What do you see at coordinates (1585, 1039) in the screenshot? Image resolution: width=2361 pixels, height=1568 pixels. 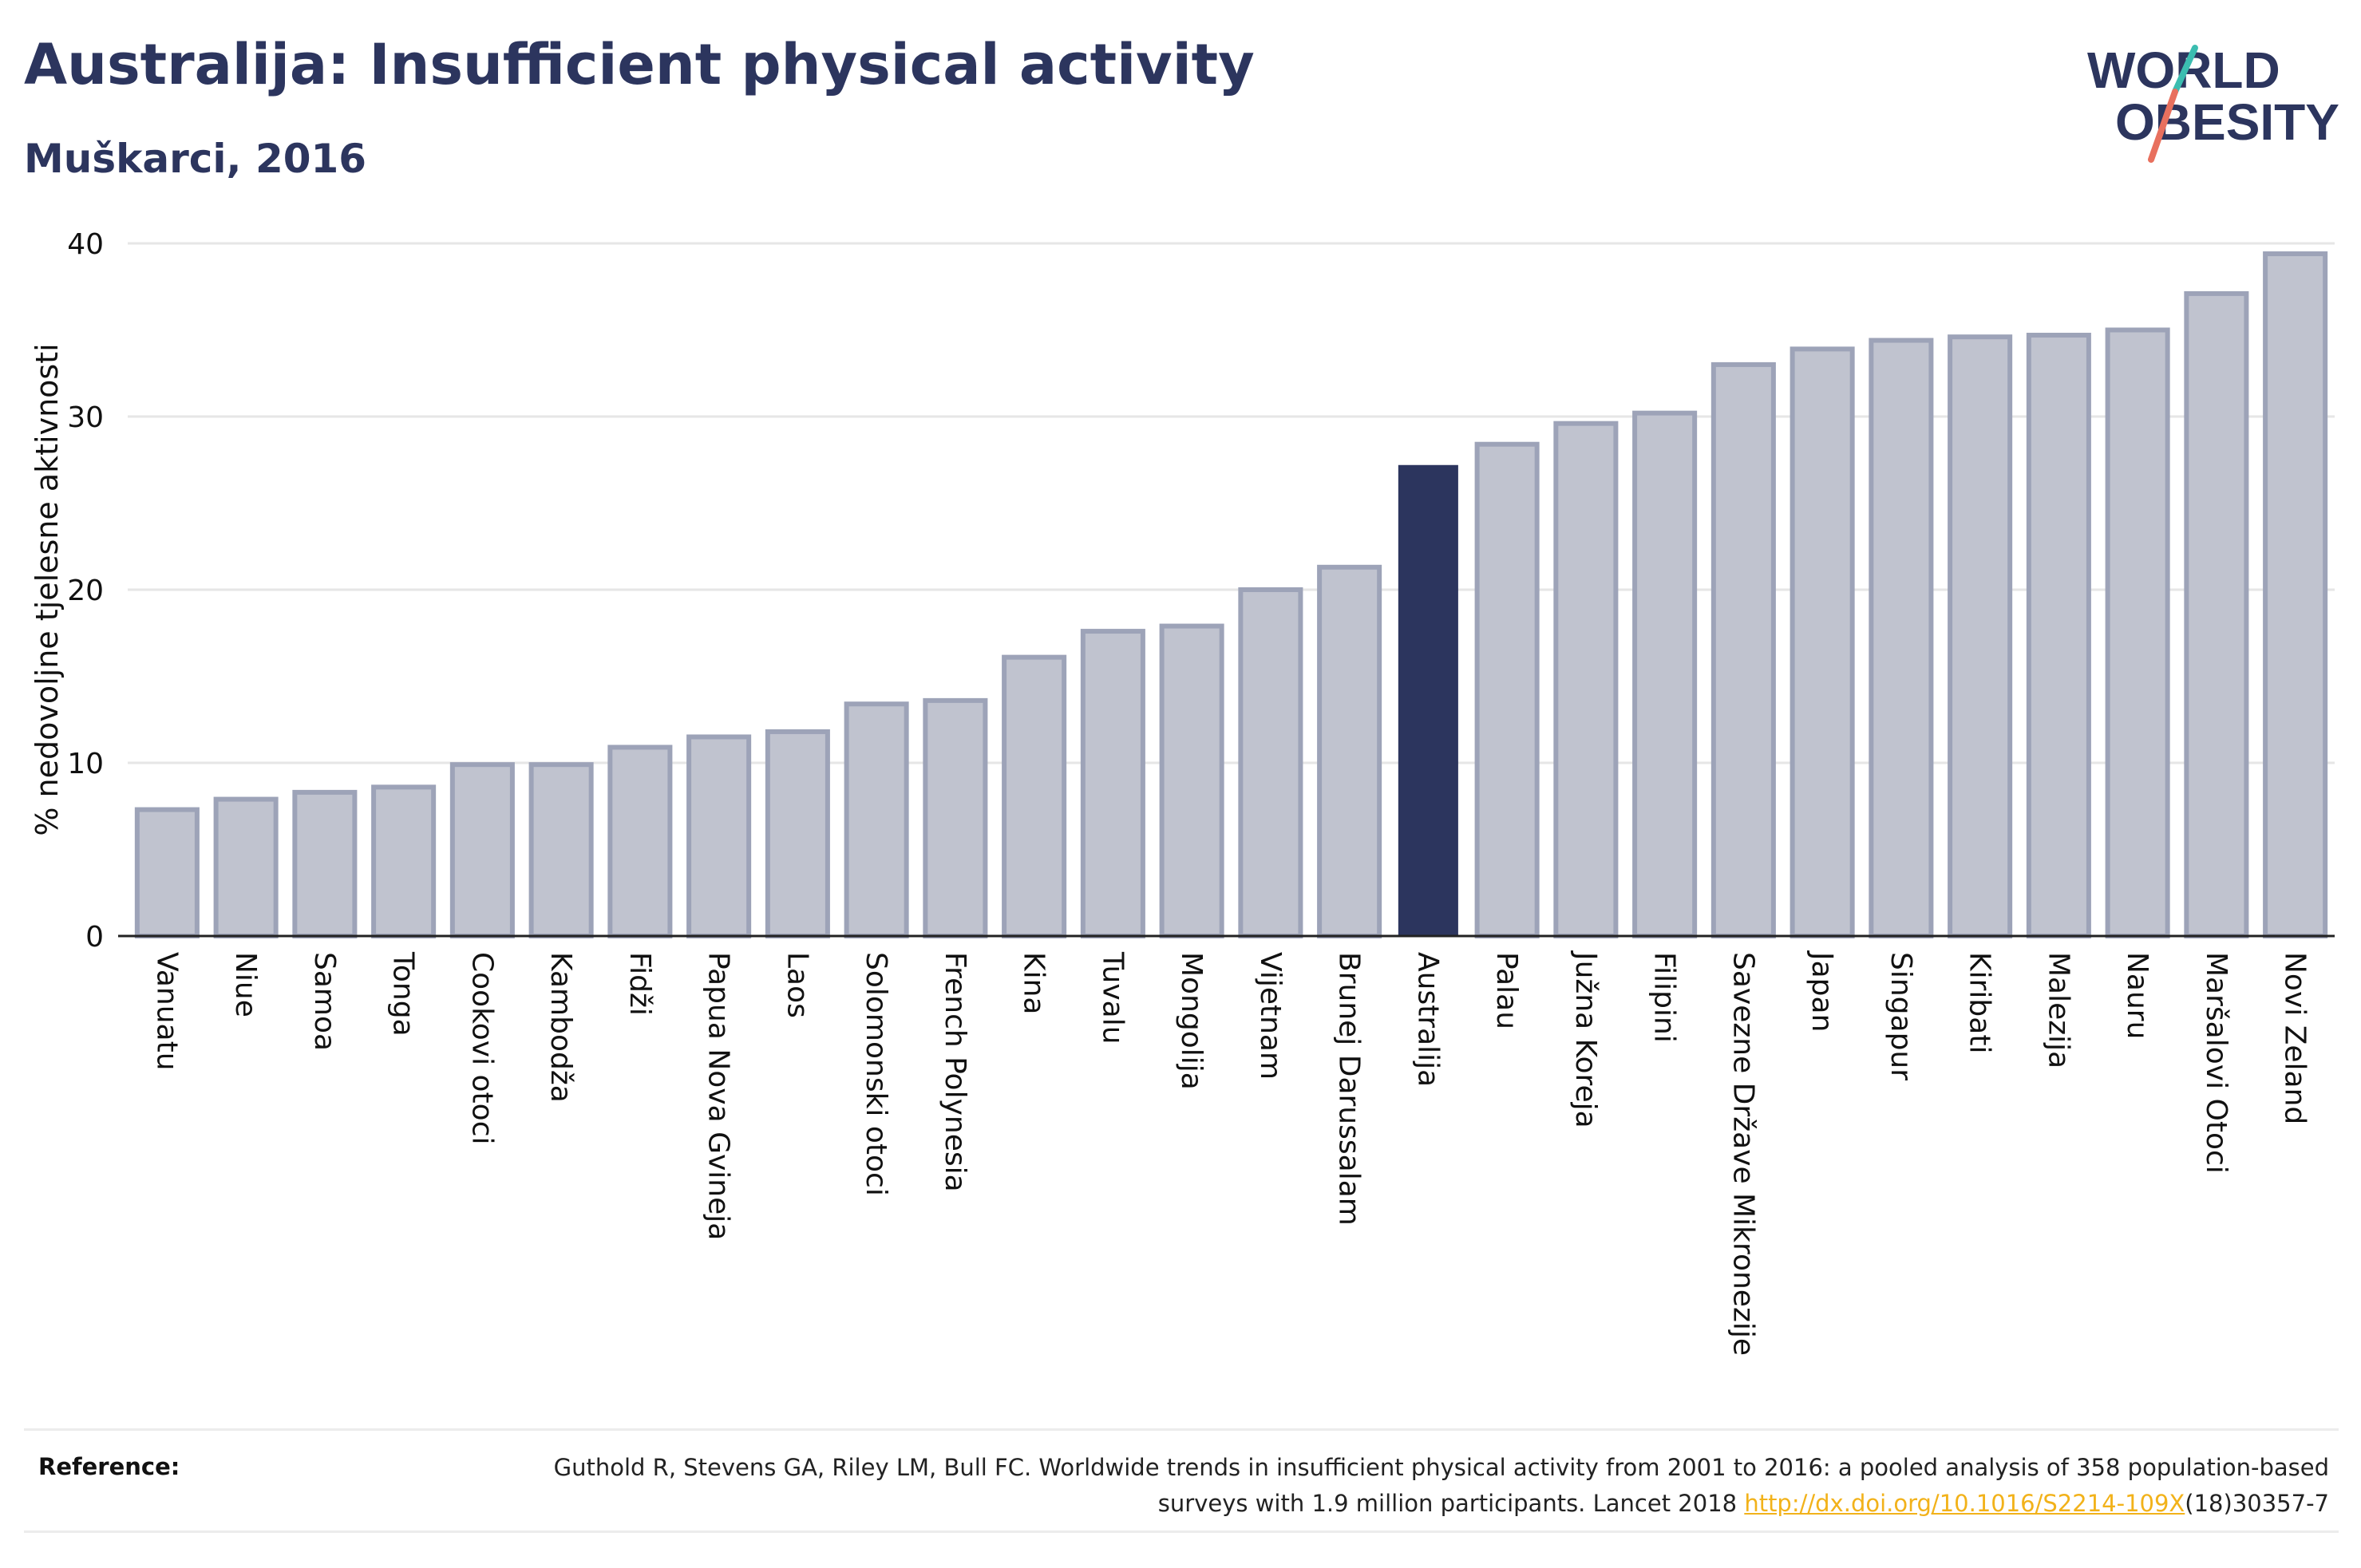 I see `x-tick-label: Južna Koreja` at bounding box center [1585, 1039].